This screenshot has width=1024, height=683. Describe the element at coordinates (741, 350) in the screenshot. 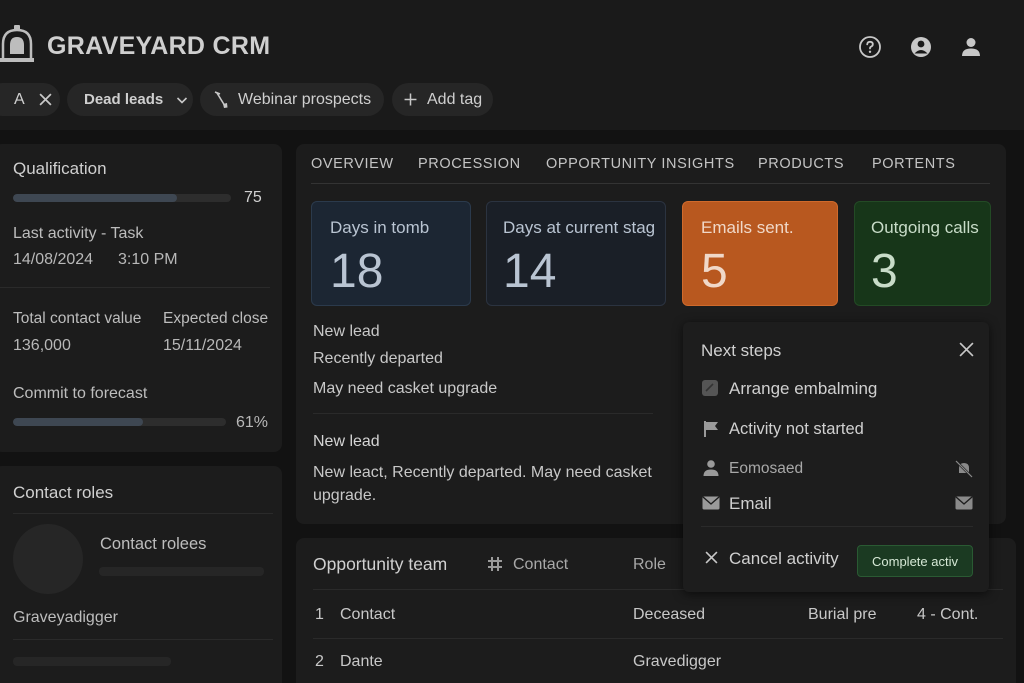

I see `next-steps-title: Next steps` at that location.